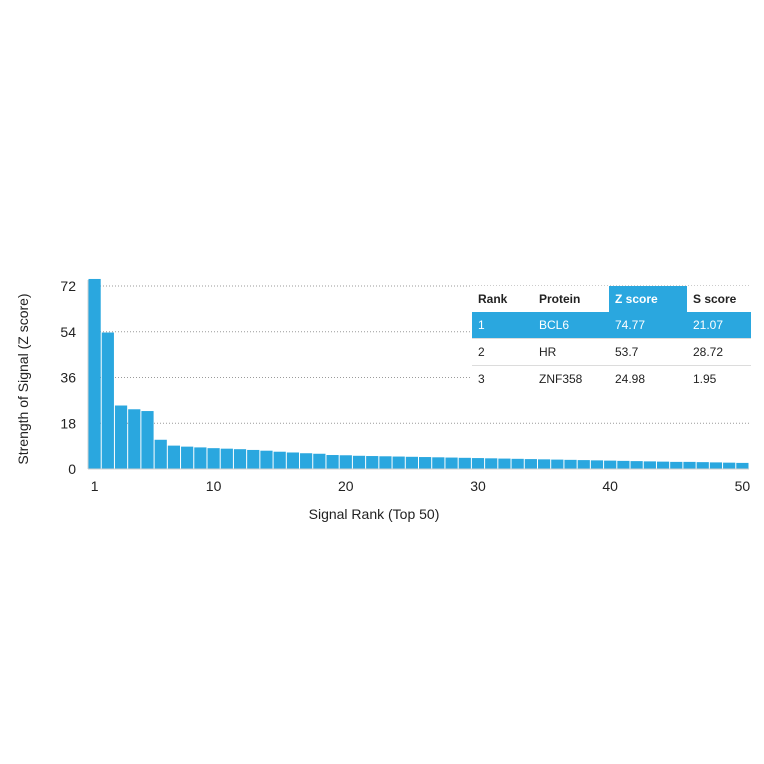 The width and height of the screenshot is (764, 764). I want to click on x-tick-label: 10, so click(214, 486).